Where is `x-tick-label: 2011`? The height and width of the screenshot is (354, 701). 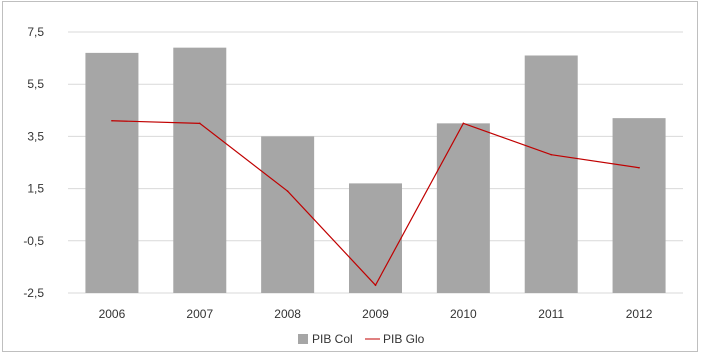
x-tick-label: 2011 is located at coordinates (551, 314).